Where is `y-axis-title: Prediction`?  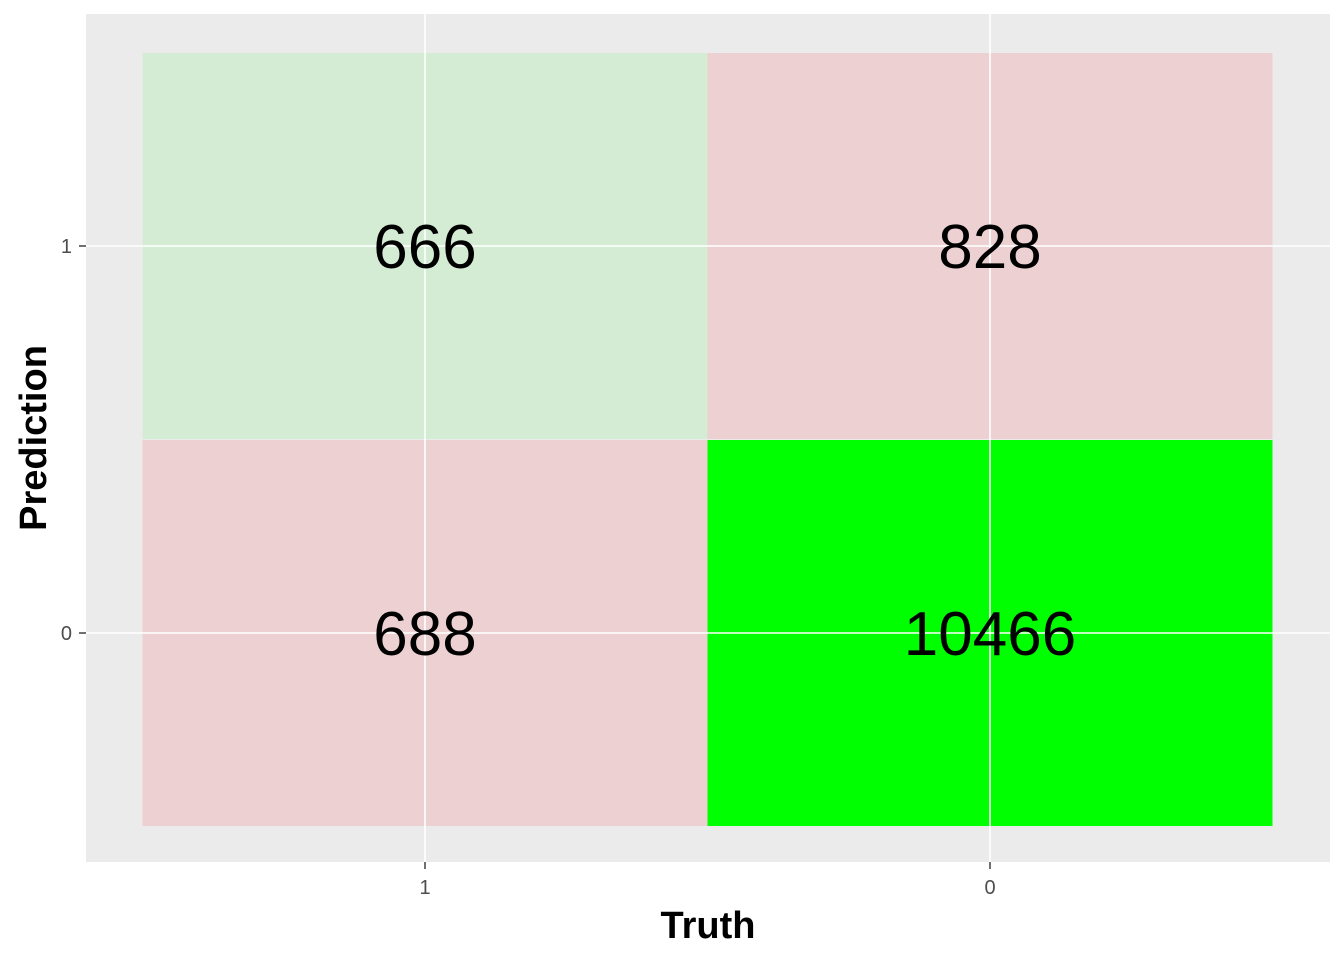 y-axis-title: Prediction is located at coordinates (34, 438).